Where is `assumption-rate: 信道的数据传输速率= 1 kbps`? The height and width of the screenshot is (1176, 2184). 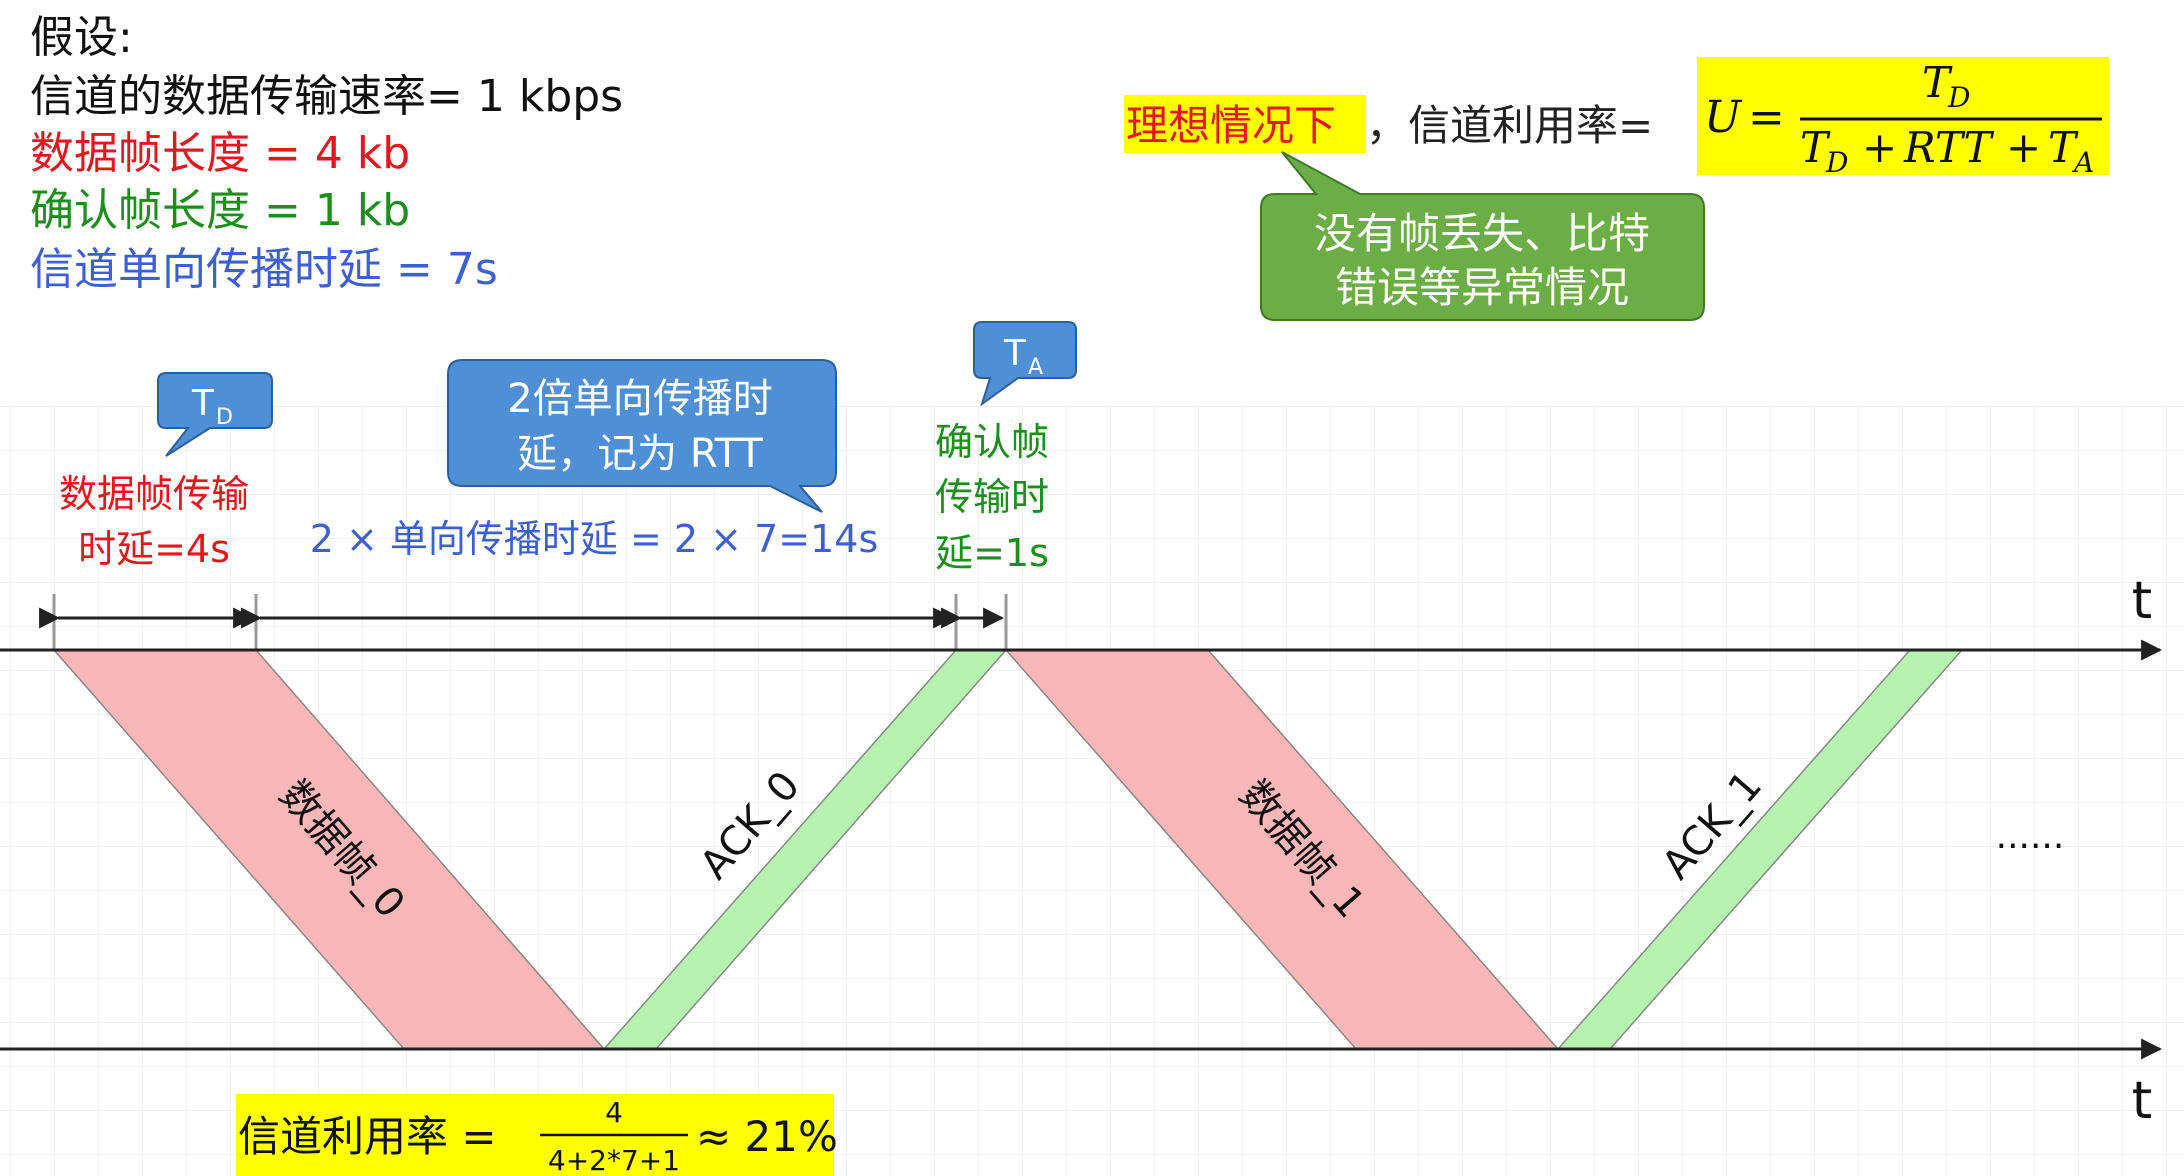 assumption-rate: 信道的数据传输速率= 1 kbps is located at coordinates (326, 96).